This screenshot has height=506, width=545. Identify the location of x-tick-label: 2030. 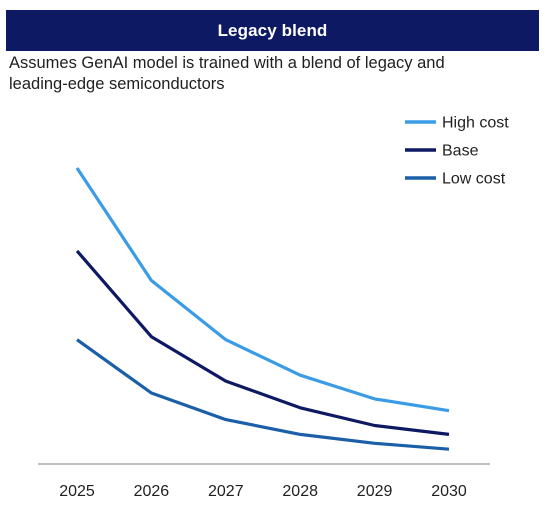
(449, 491).